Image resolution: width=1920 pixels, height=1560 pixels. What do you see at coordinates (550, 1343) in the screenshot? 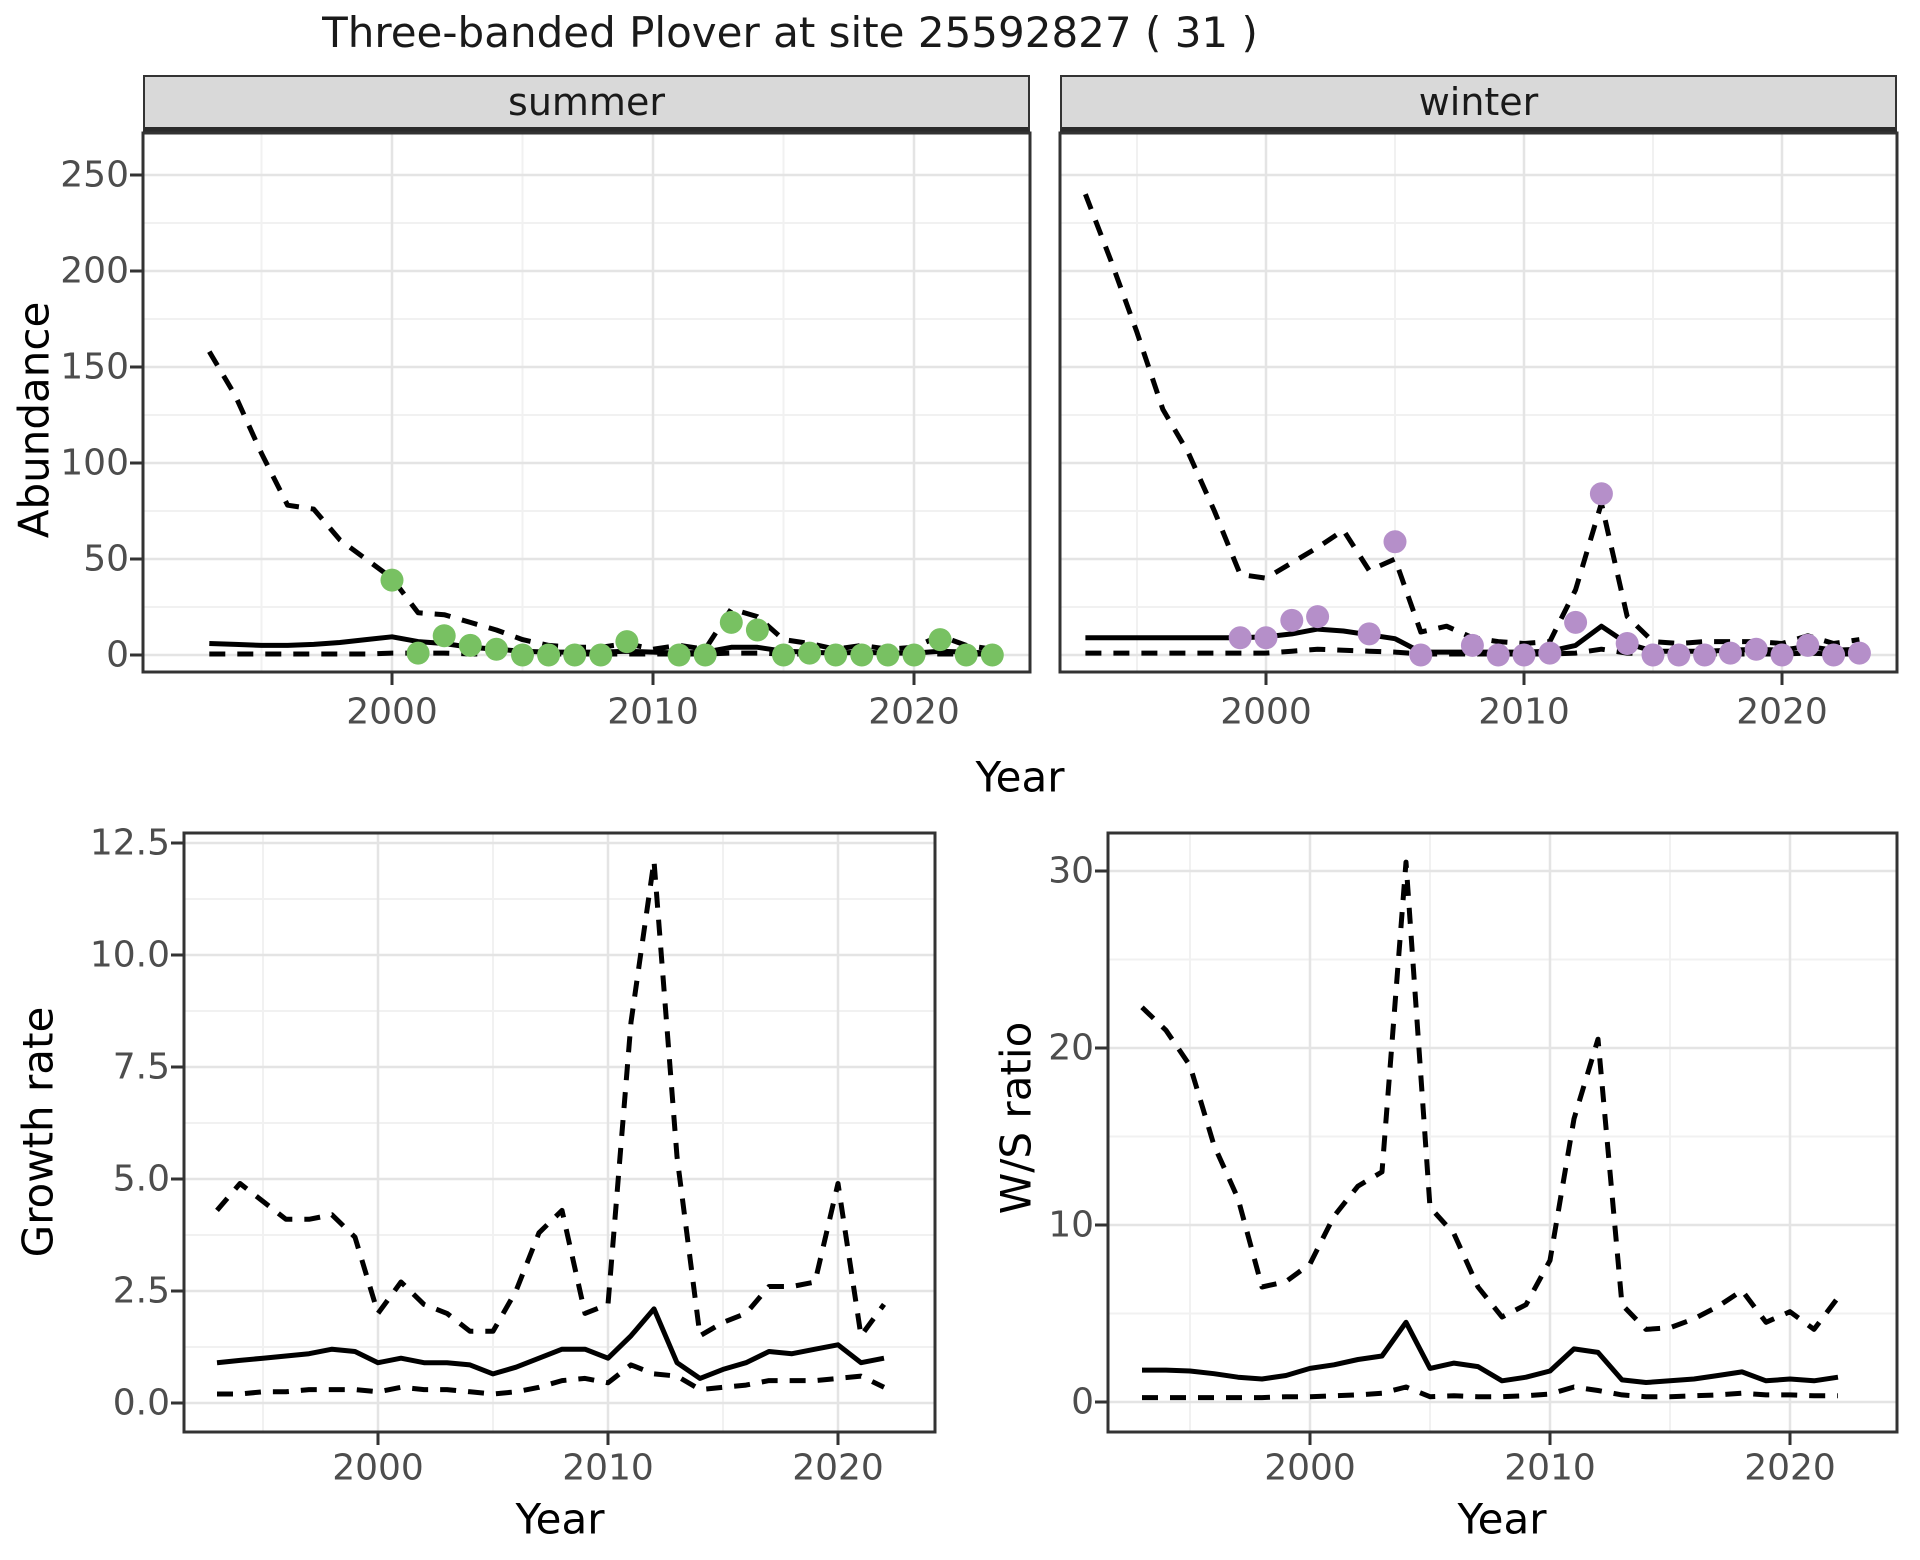
I see `growth_rate-median-line` at bounding box center [550, 1343].